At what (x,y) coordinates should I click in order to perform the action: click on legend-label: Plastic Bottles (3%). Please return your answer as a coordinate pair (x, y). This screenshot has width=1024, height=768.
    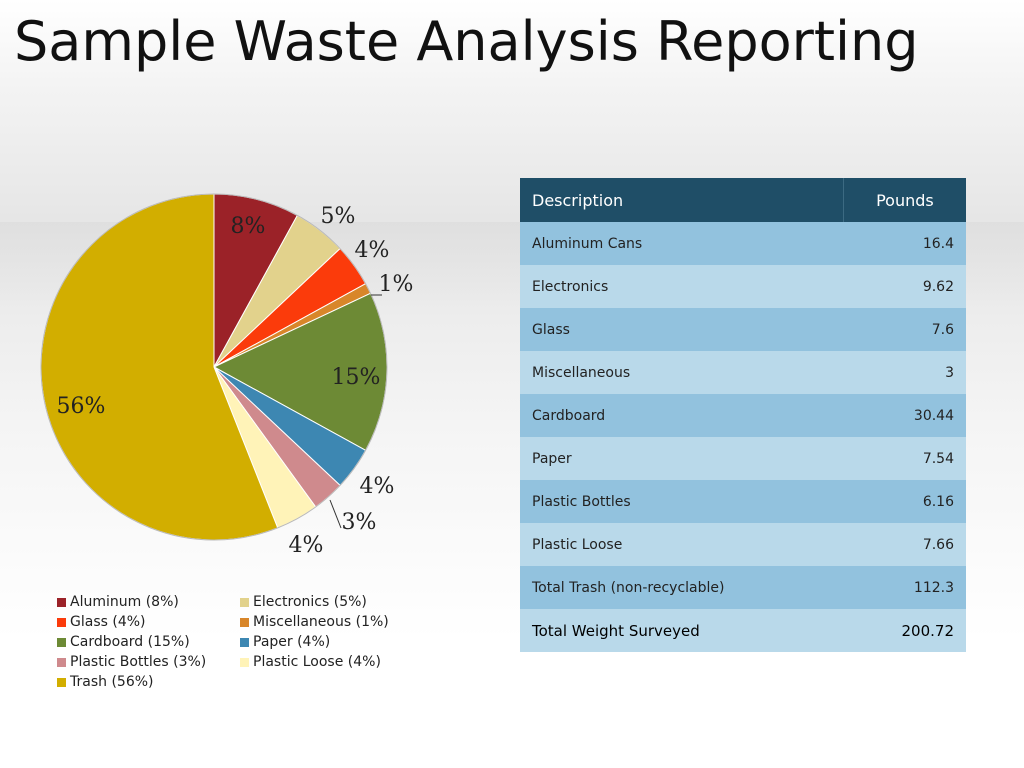
    Looking at the image, I should click on (138, 662).